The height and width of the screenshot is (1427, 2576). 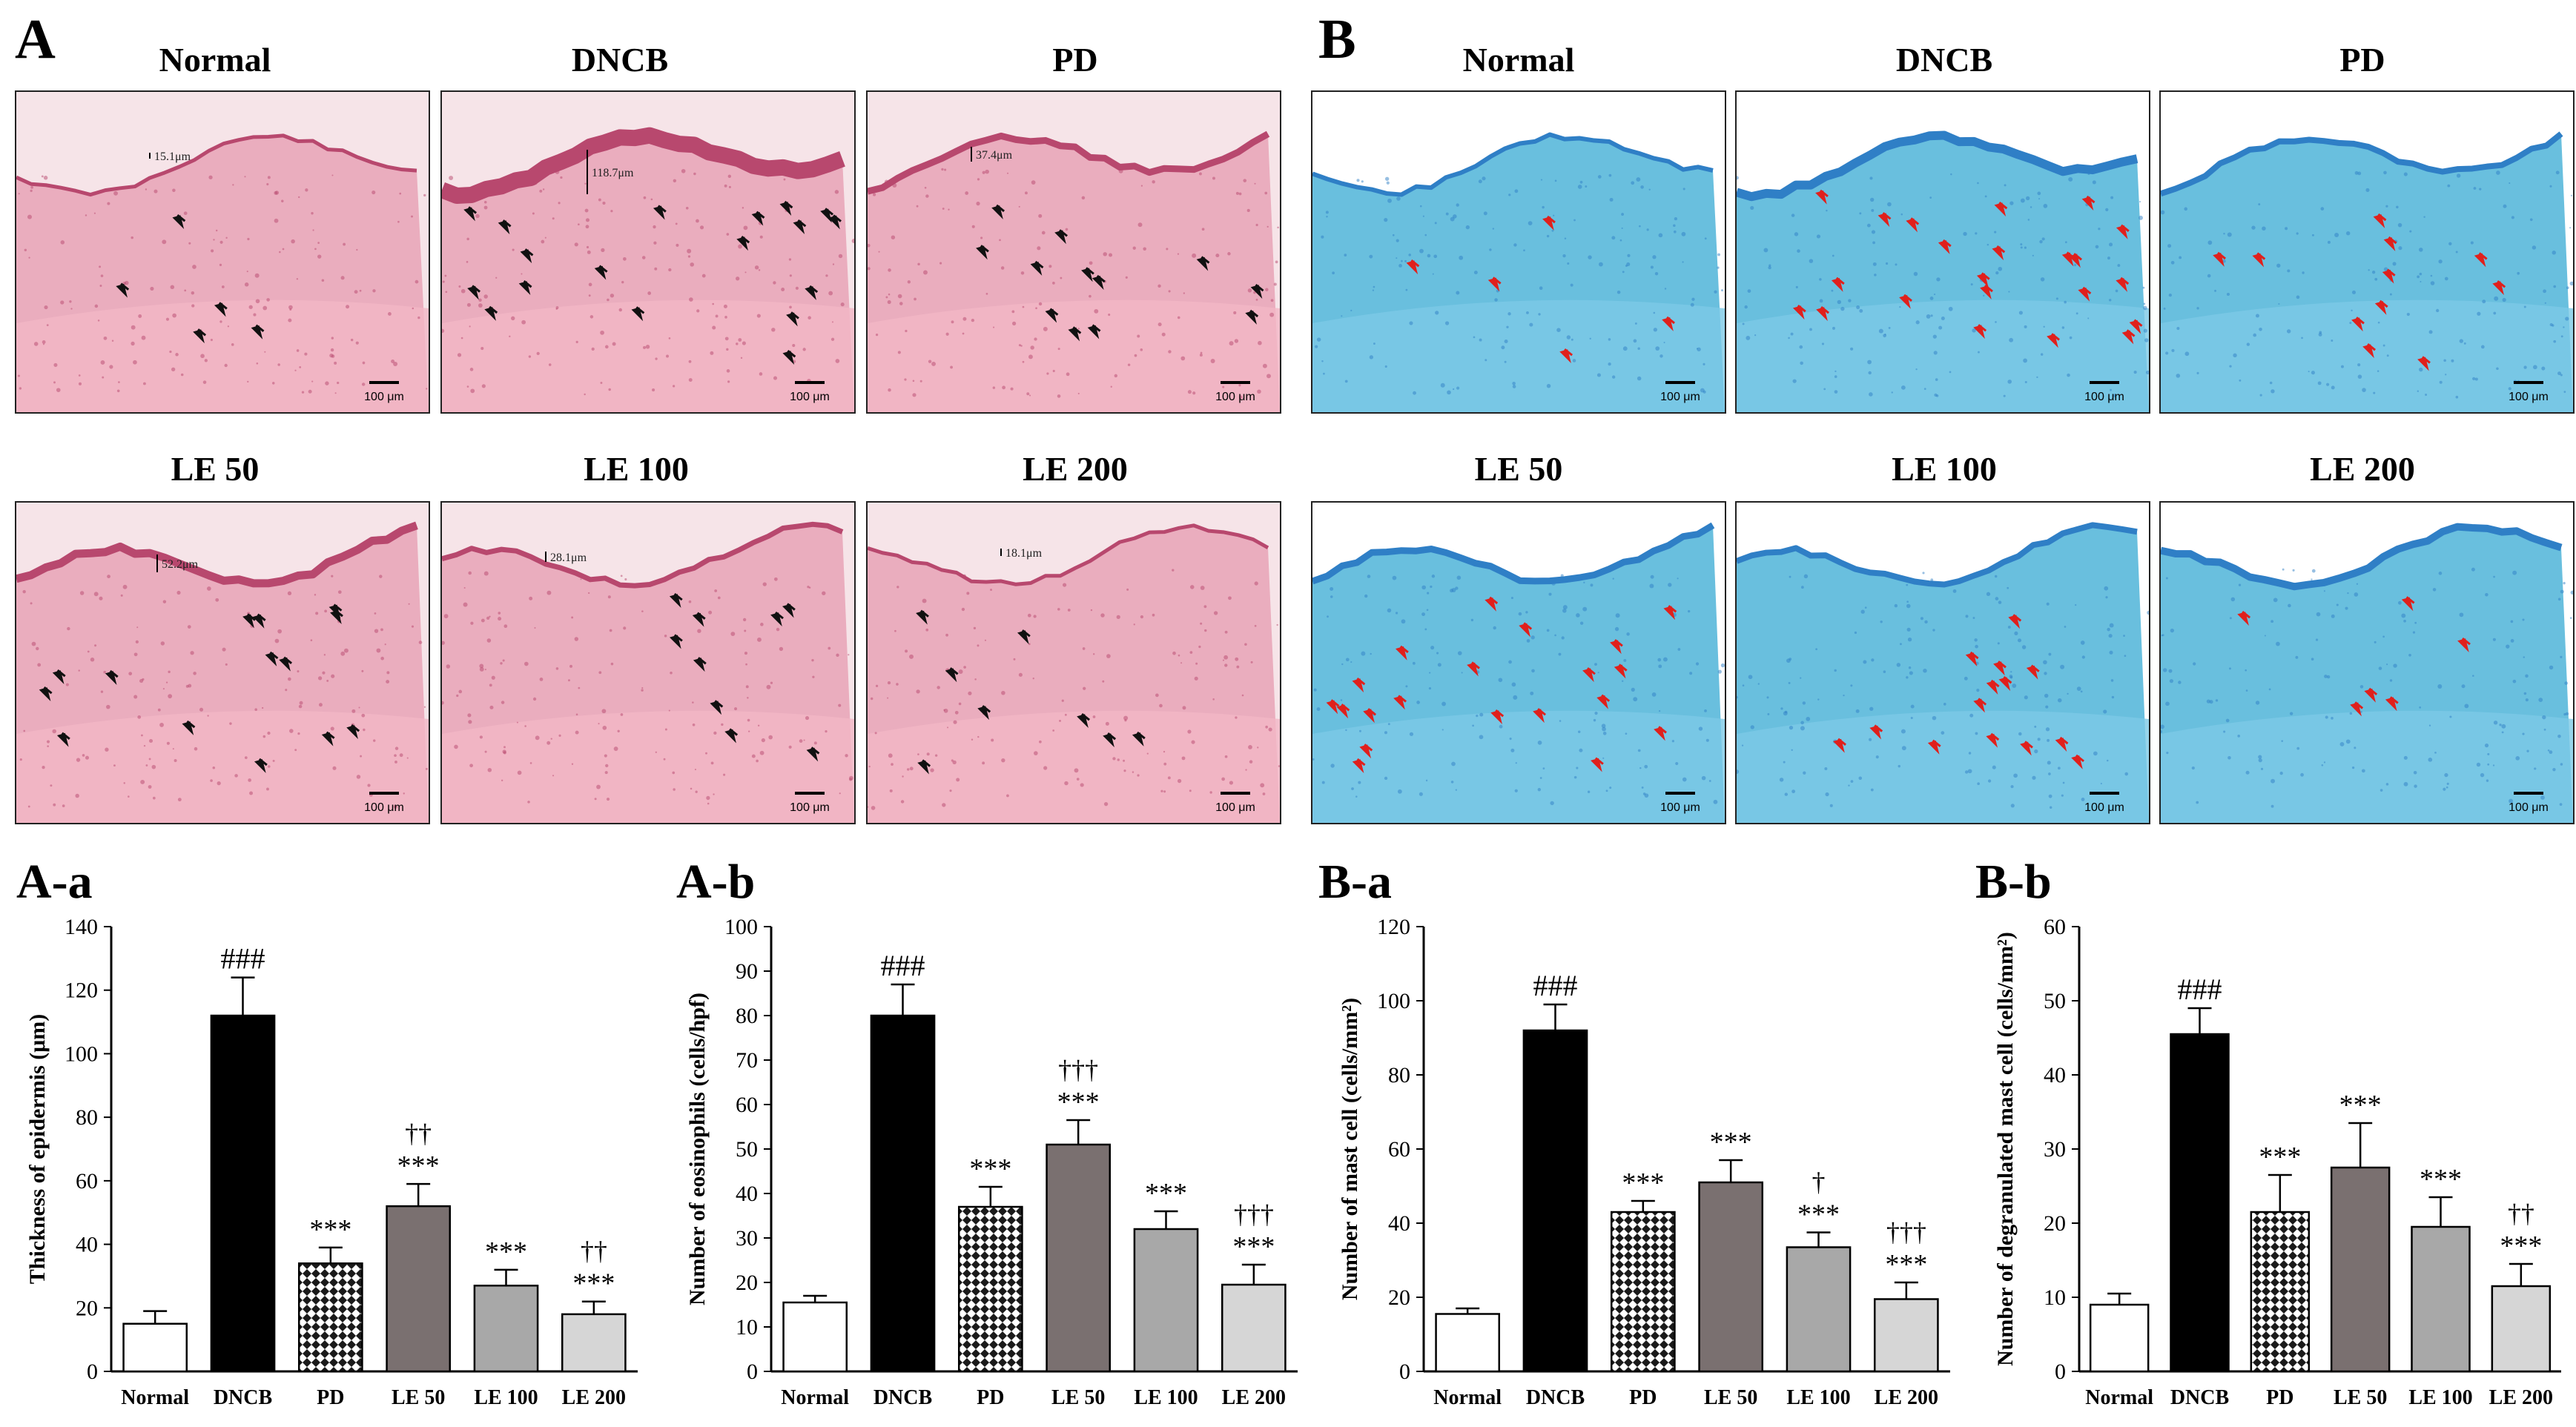 What do you see at coordinates (216, 469) in the screenshot?
I see `he-label-le50: LE 50` at bounding box center [216, 469].